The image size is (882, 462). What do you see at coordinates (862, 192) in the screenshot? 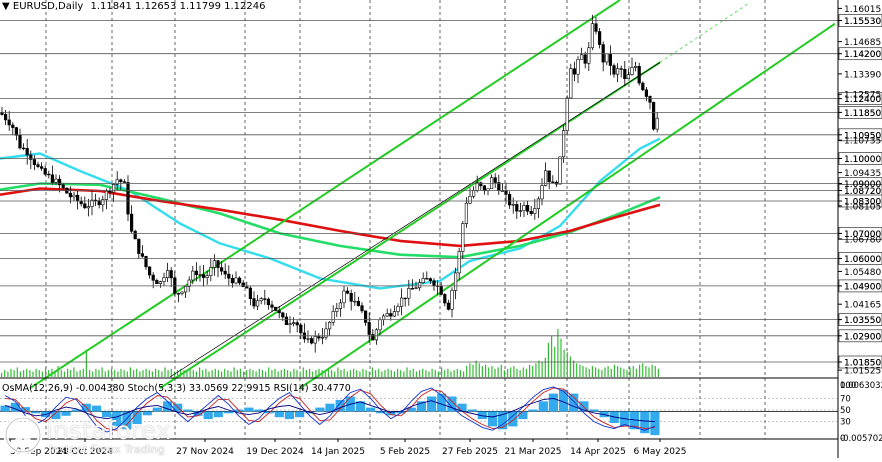
I see `level-label: 1.08720` at bounding box center [862, 192].